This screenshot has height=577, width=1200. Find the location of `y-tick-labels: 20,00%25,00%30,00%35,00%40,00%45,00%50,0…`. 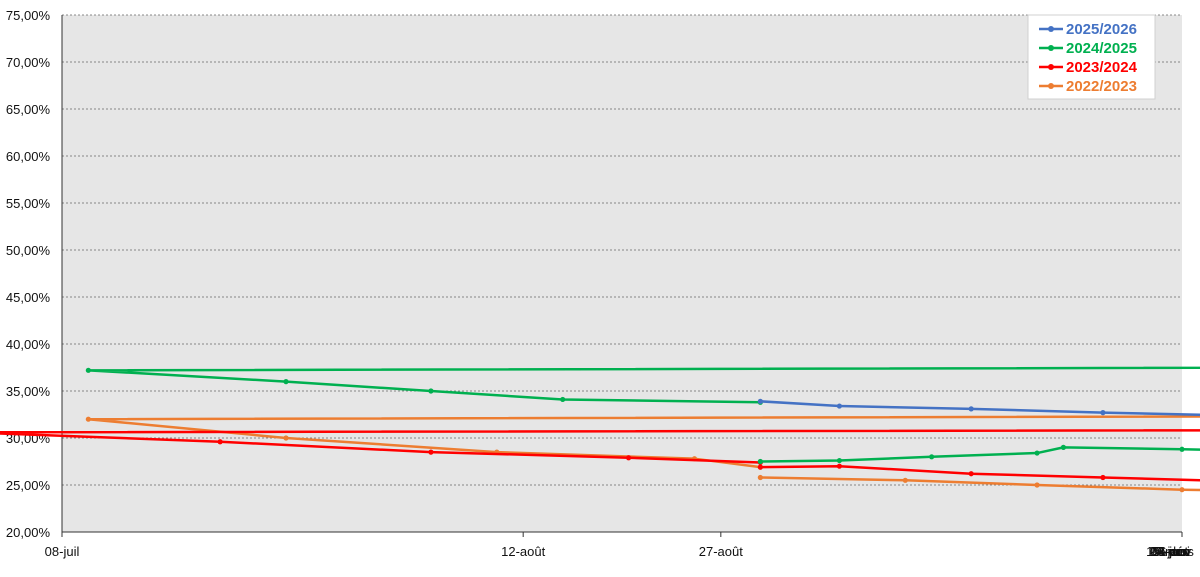

y-tick-labels: 20,00%25,00%30,00%35,00%40,00%45,00%50,0… is located at coordinates (28, 274).